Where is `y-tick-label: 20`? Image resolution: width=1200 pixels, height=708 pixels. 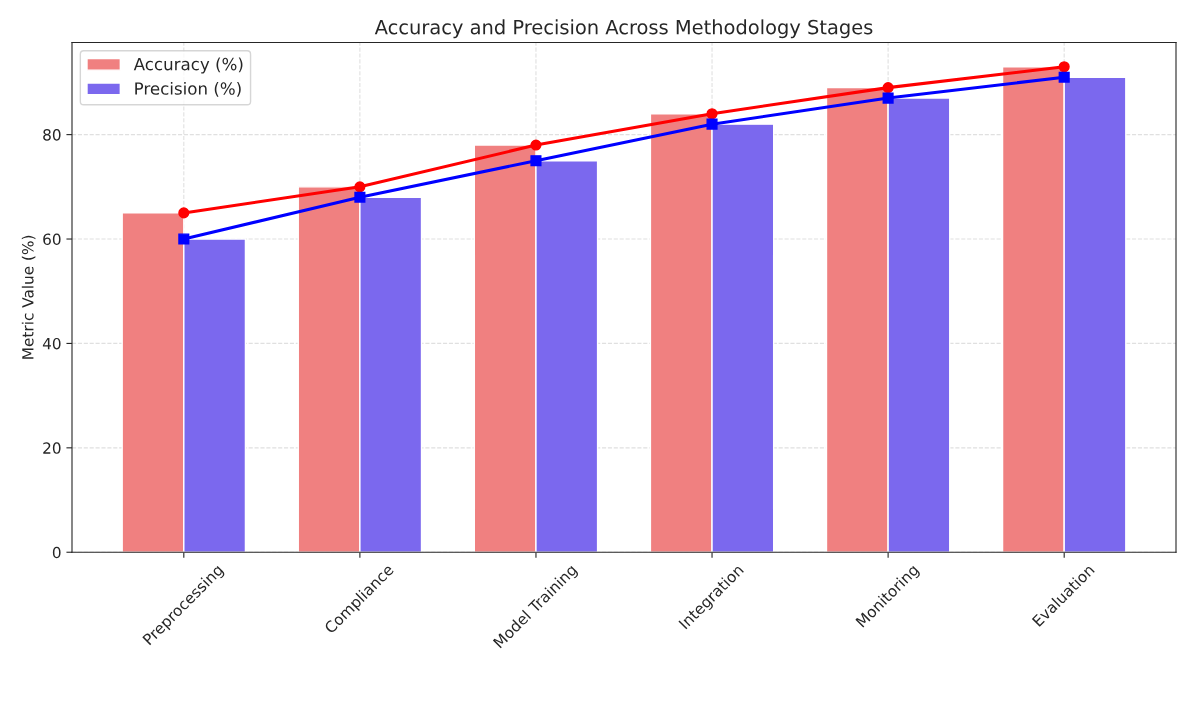
y-tick-label: 20 is located at coordinates (52, 448).